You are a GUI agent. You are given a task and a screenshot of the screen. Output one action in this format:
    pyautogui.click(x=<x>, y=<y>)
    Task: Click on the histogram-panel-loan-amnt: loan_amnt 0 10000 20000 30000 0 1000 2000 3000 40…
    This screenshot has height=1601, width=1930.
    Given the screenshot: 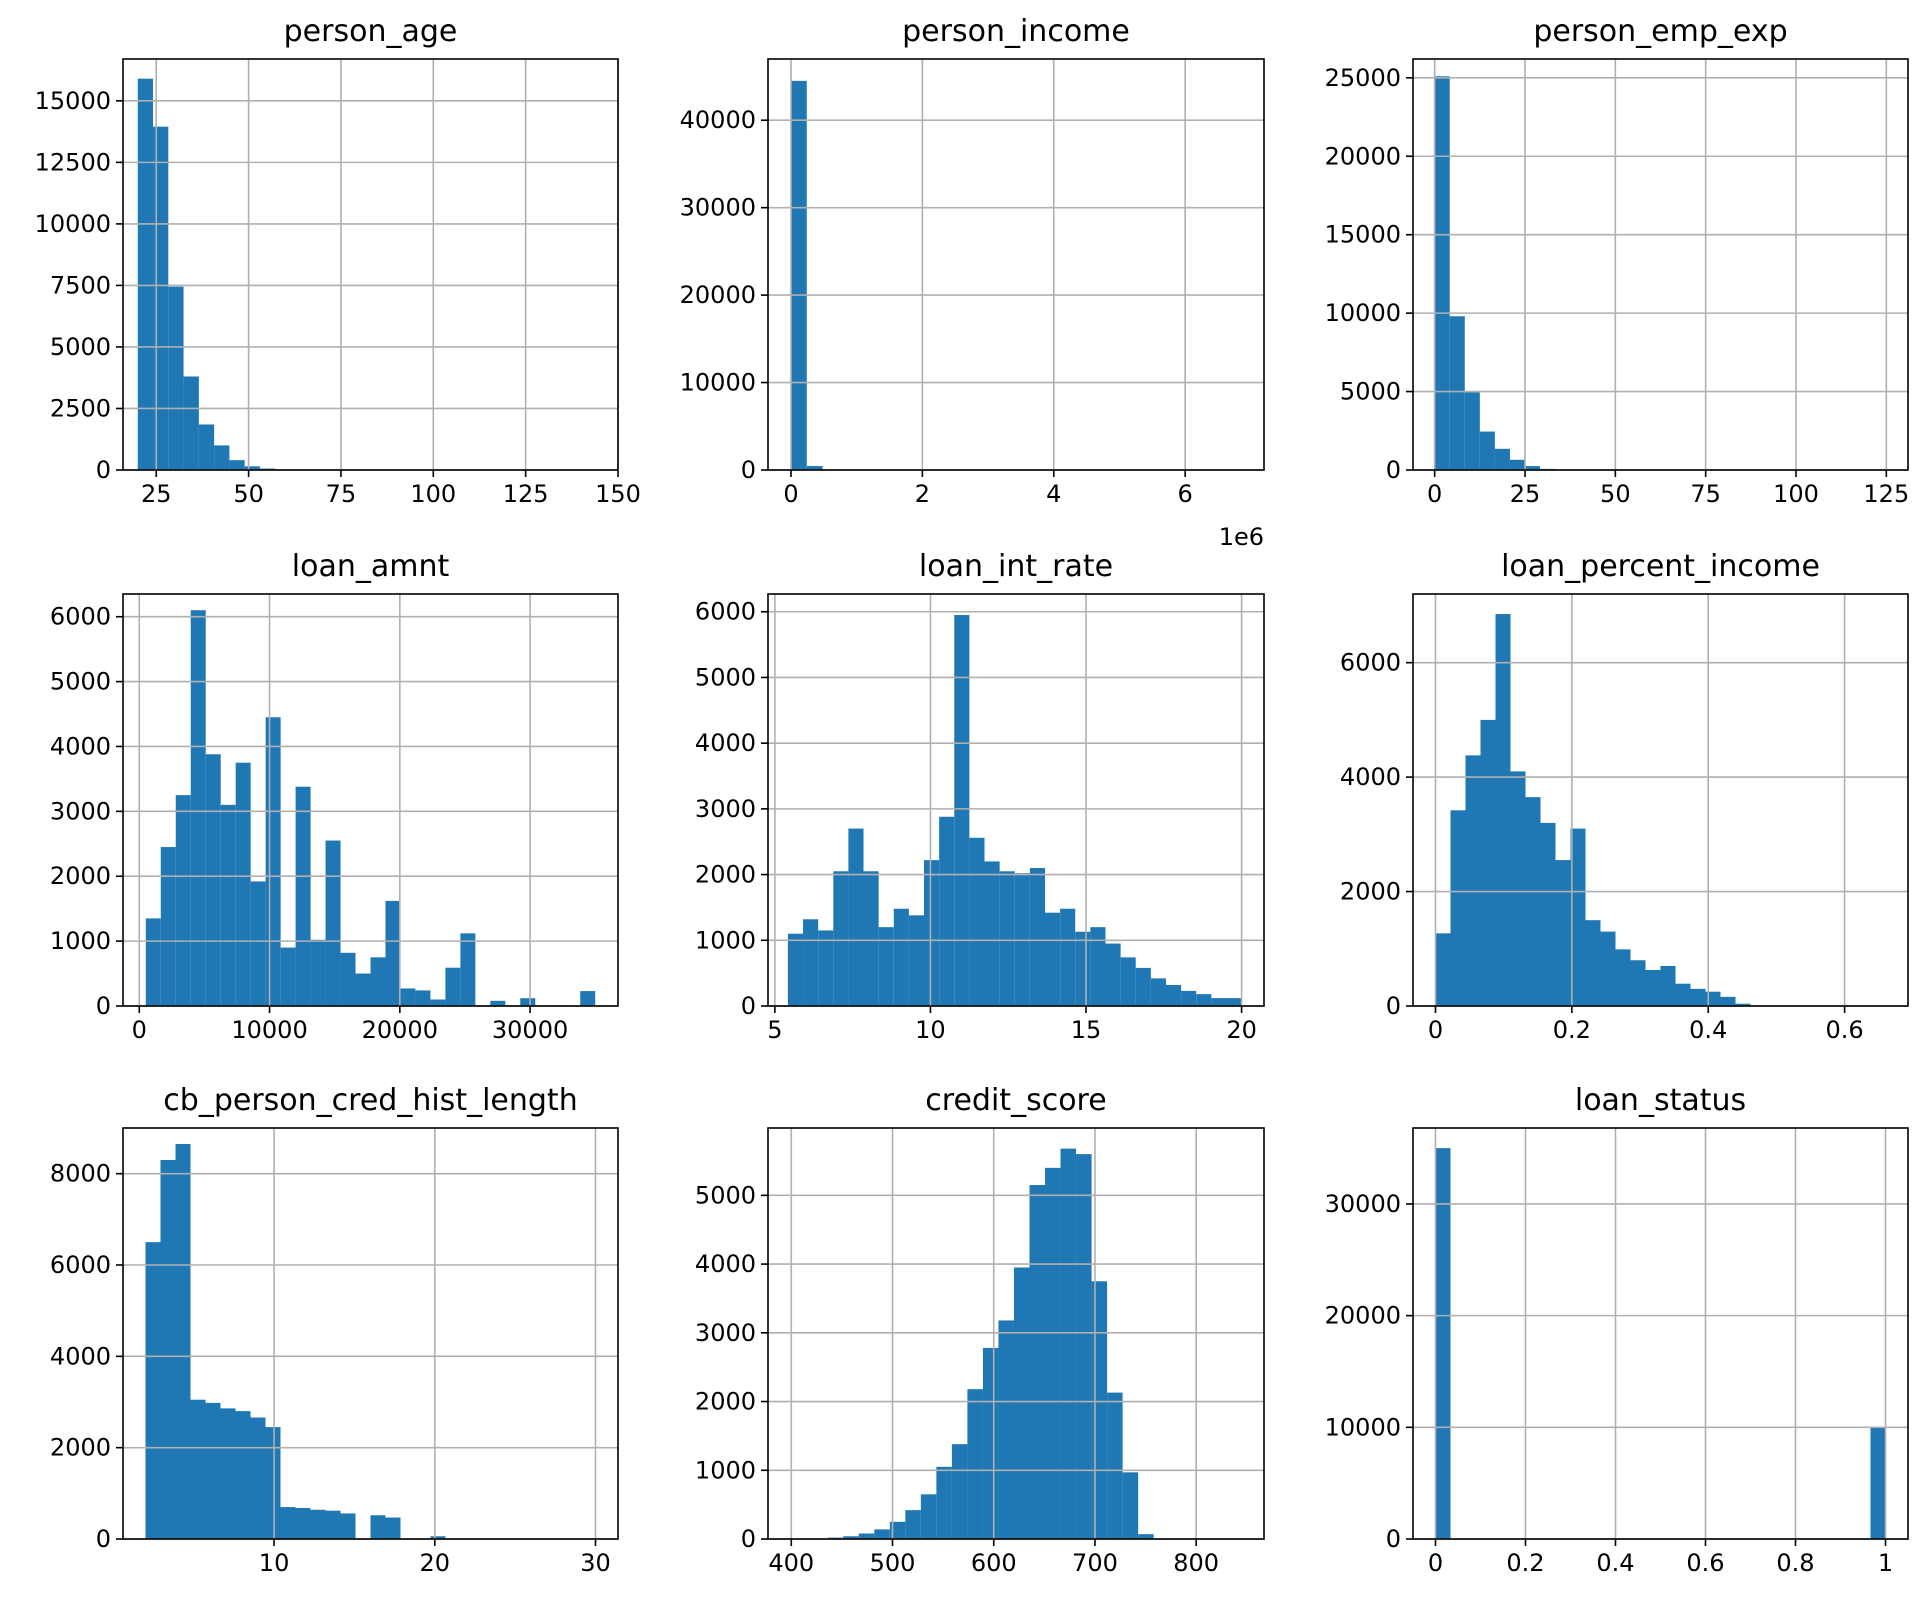 What is the action you would take?
    pyautogui.click(x=334, y=796)
    